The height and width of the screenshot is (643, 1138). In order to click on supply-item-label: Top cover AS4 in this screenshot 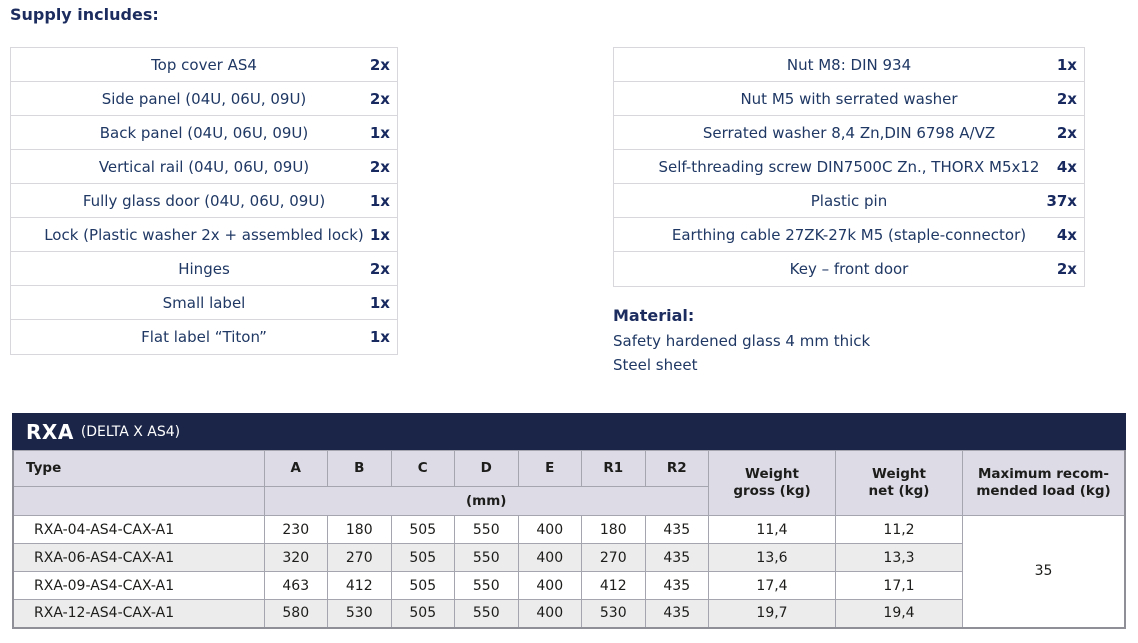, I will do `click(204, 64)`.